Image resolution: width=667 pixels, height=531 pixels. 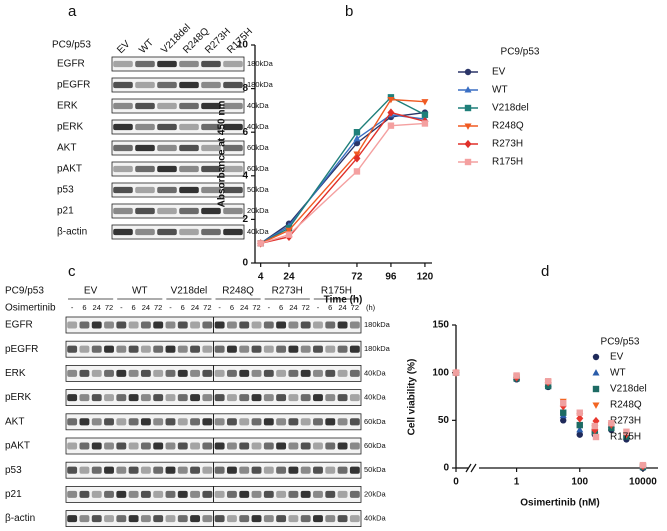 What do you see at coordinates (617, 357) in the screenshot?
I see `legend-label: EV` at bounding box center [617, 357].